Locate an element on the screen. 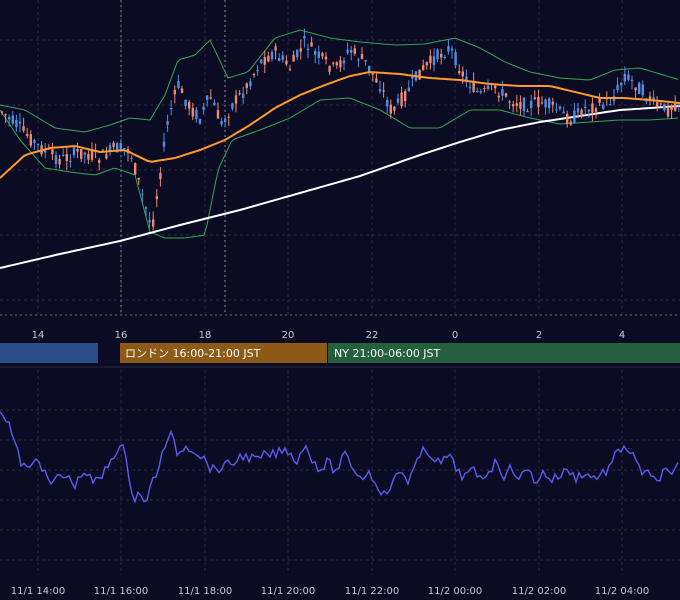  main-x-tick-label: 2 is located at coordinates (539, 335).